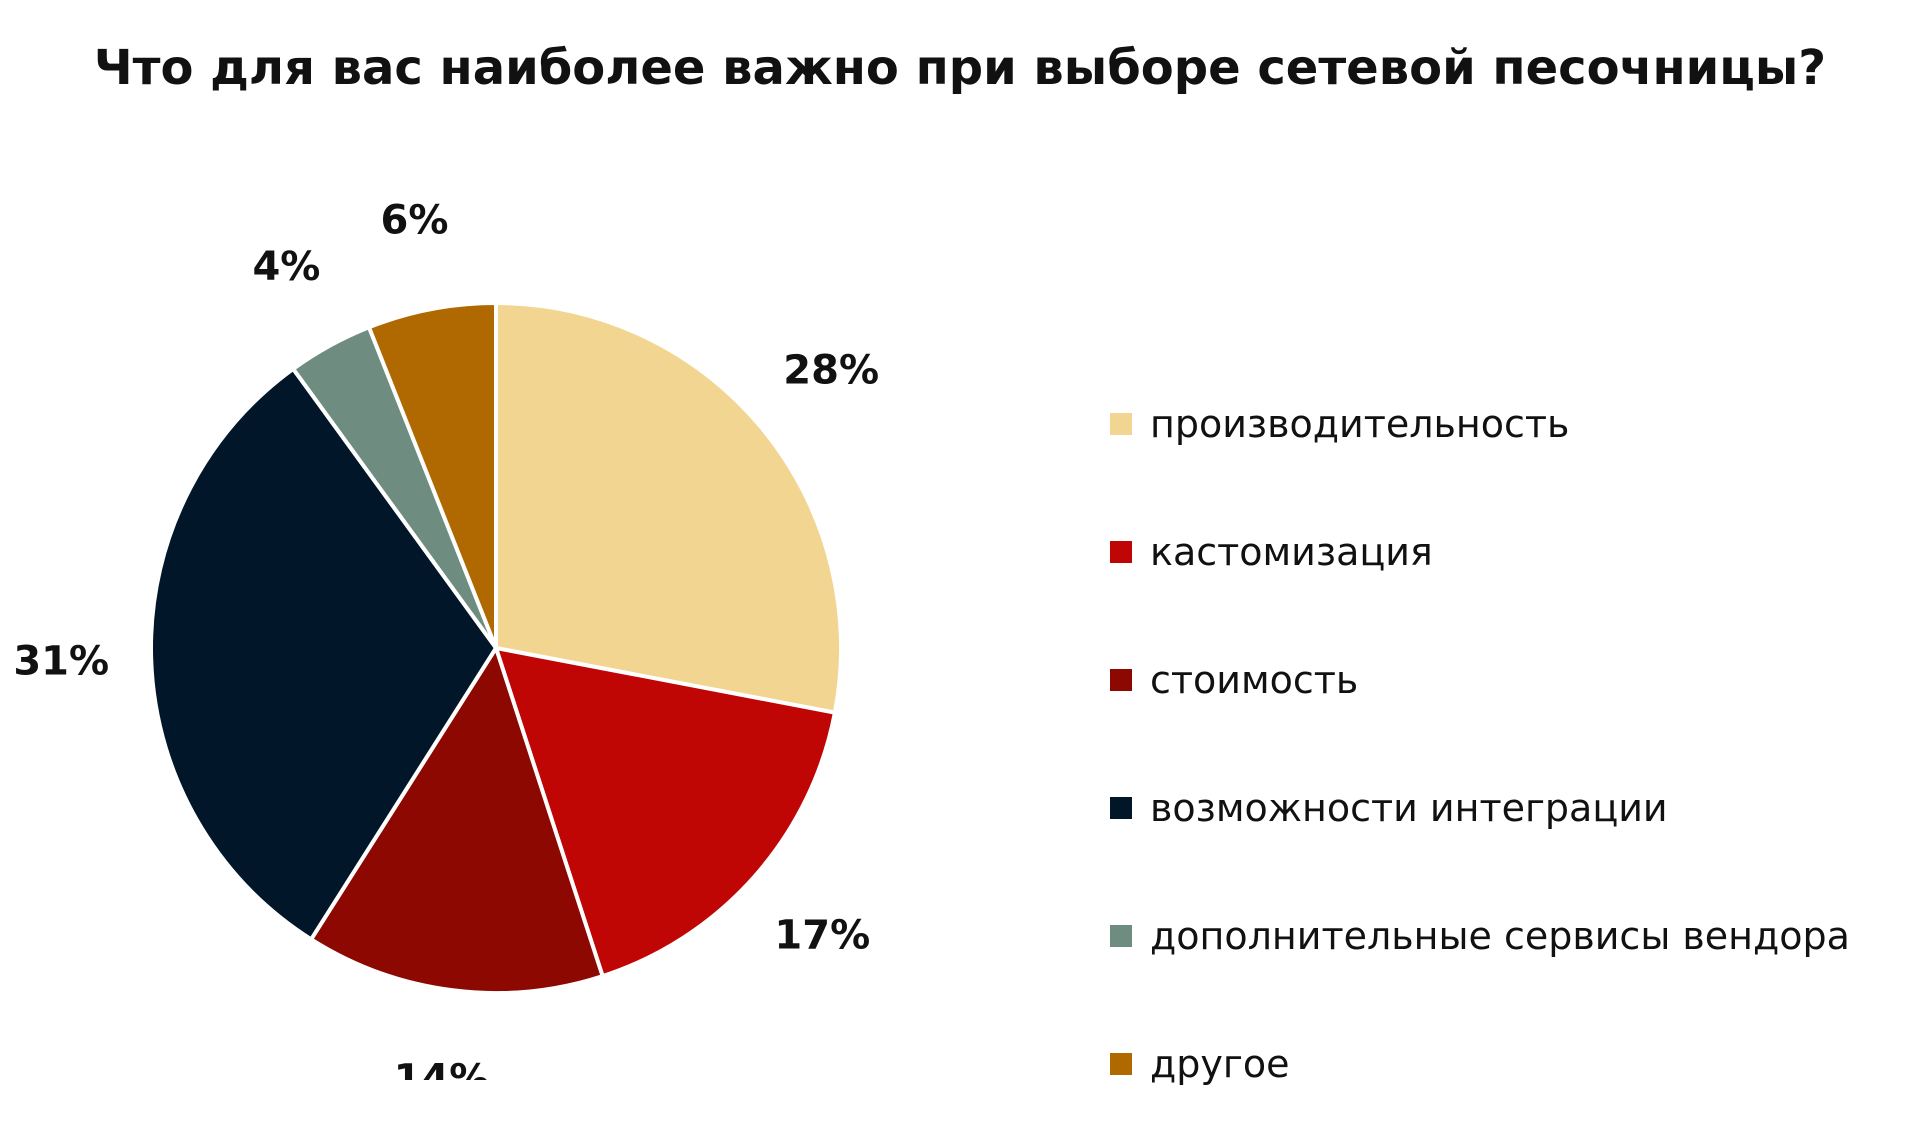 The width and height of the screenshot is (1920, 1128). I want to click on pie-slice-label-4: 4%, so click(286, 267).